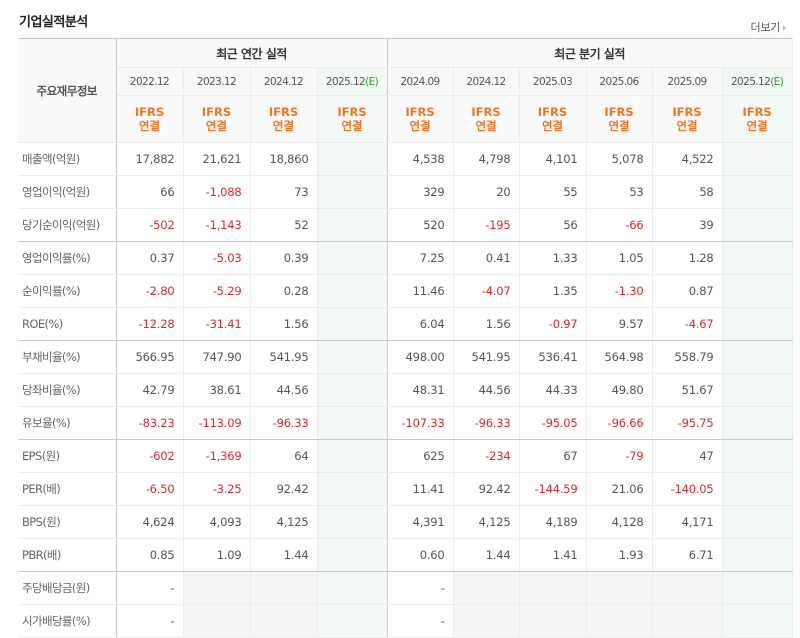  What do you see at coordinates (768, 27) in the screenshot?
I see `more-link: 더보기` at bounding box center [768, 27].